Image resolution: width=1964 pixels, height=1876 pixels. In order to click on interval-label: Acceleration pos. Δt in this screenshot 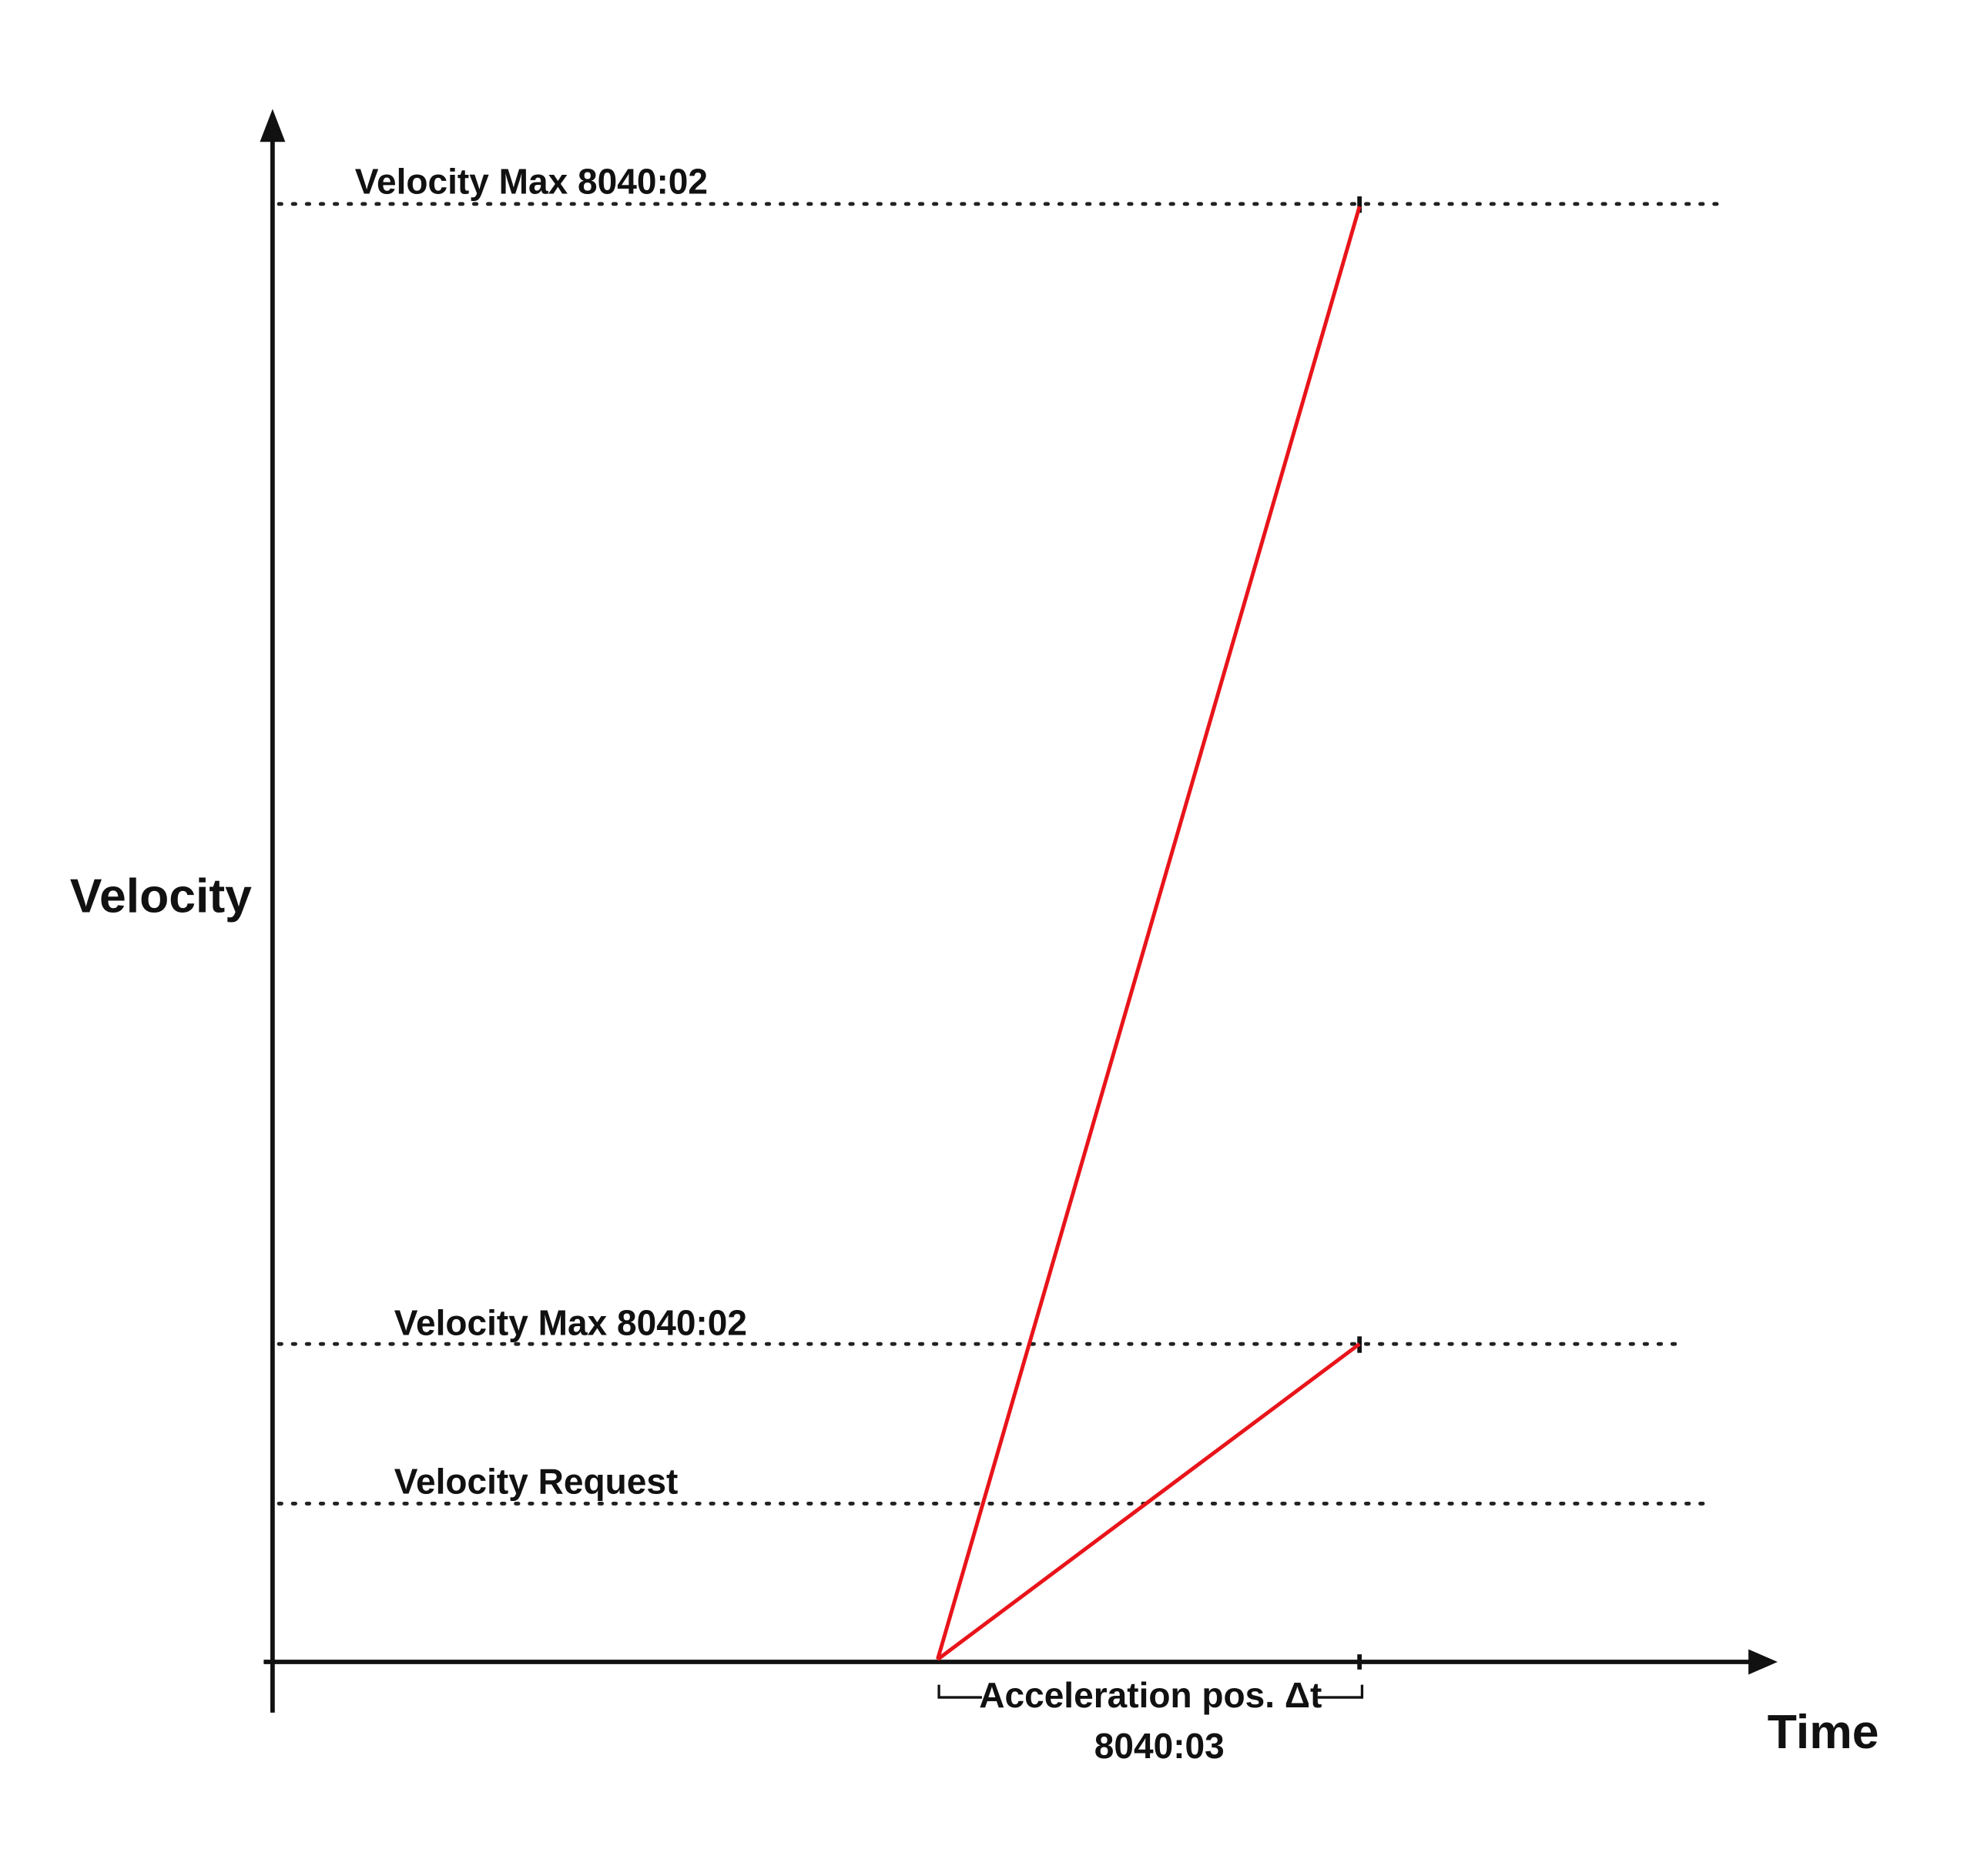, I will do `click(1150, 1695)`.